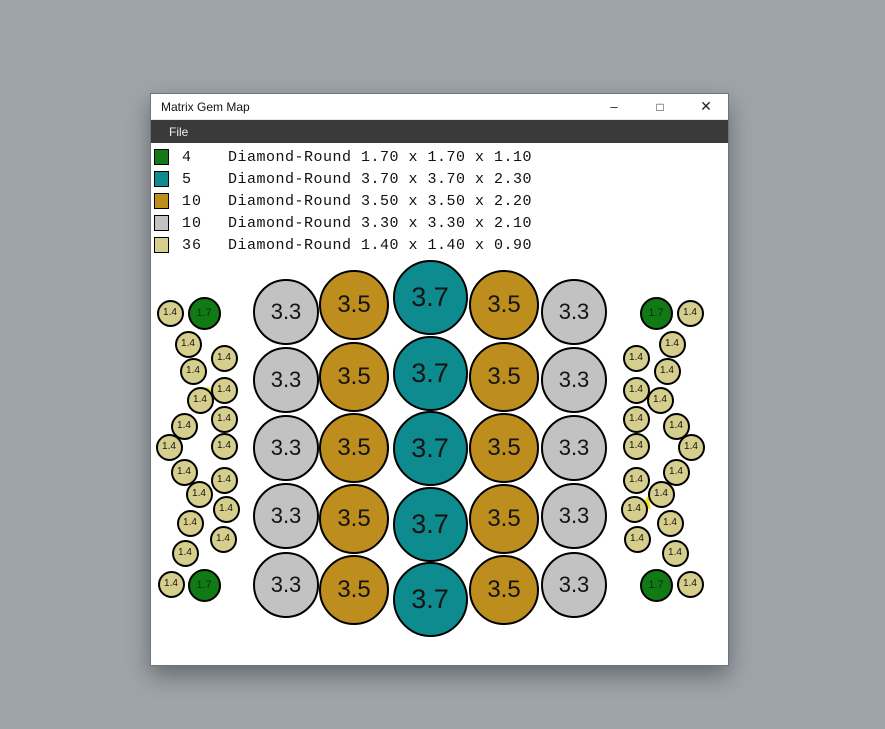 Image resolution: width=885 pixels, height=729 pixels. I want to click on legend-description: Diamond-Round 1.40 x 1.40 x 0.90, so click(380, 245).